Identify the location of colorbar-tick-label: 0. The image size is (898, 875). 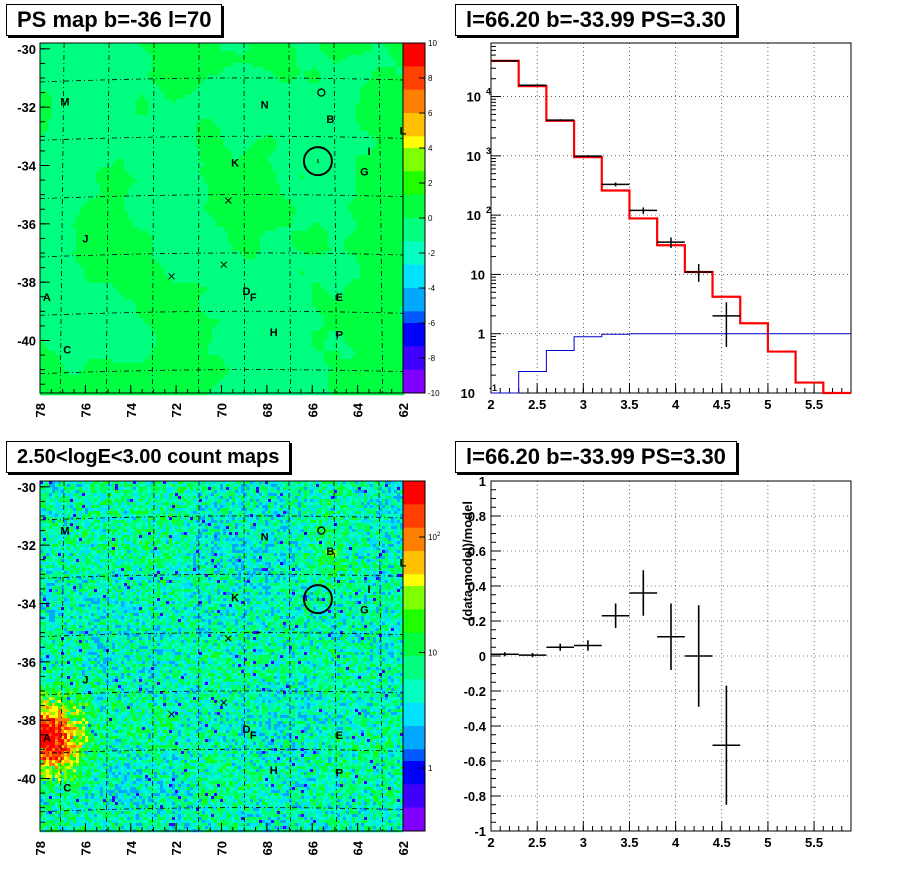
(430, 218).